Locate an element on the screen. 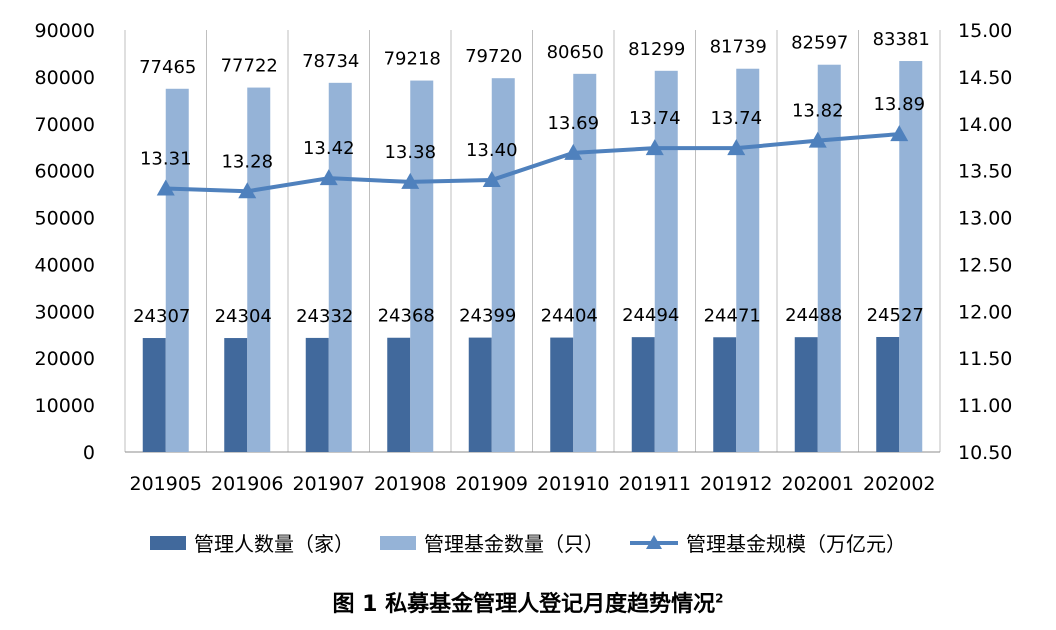 The image size is (1056, 630). y-tick-label: 0 is located at coordinates (89, 453).